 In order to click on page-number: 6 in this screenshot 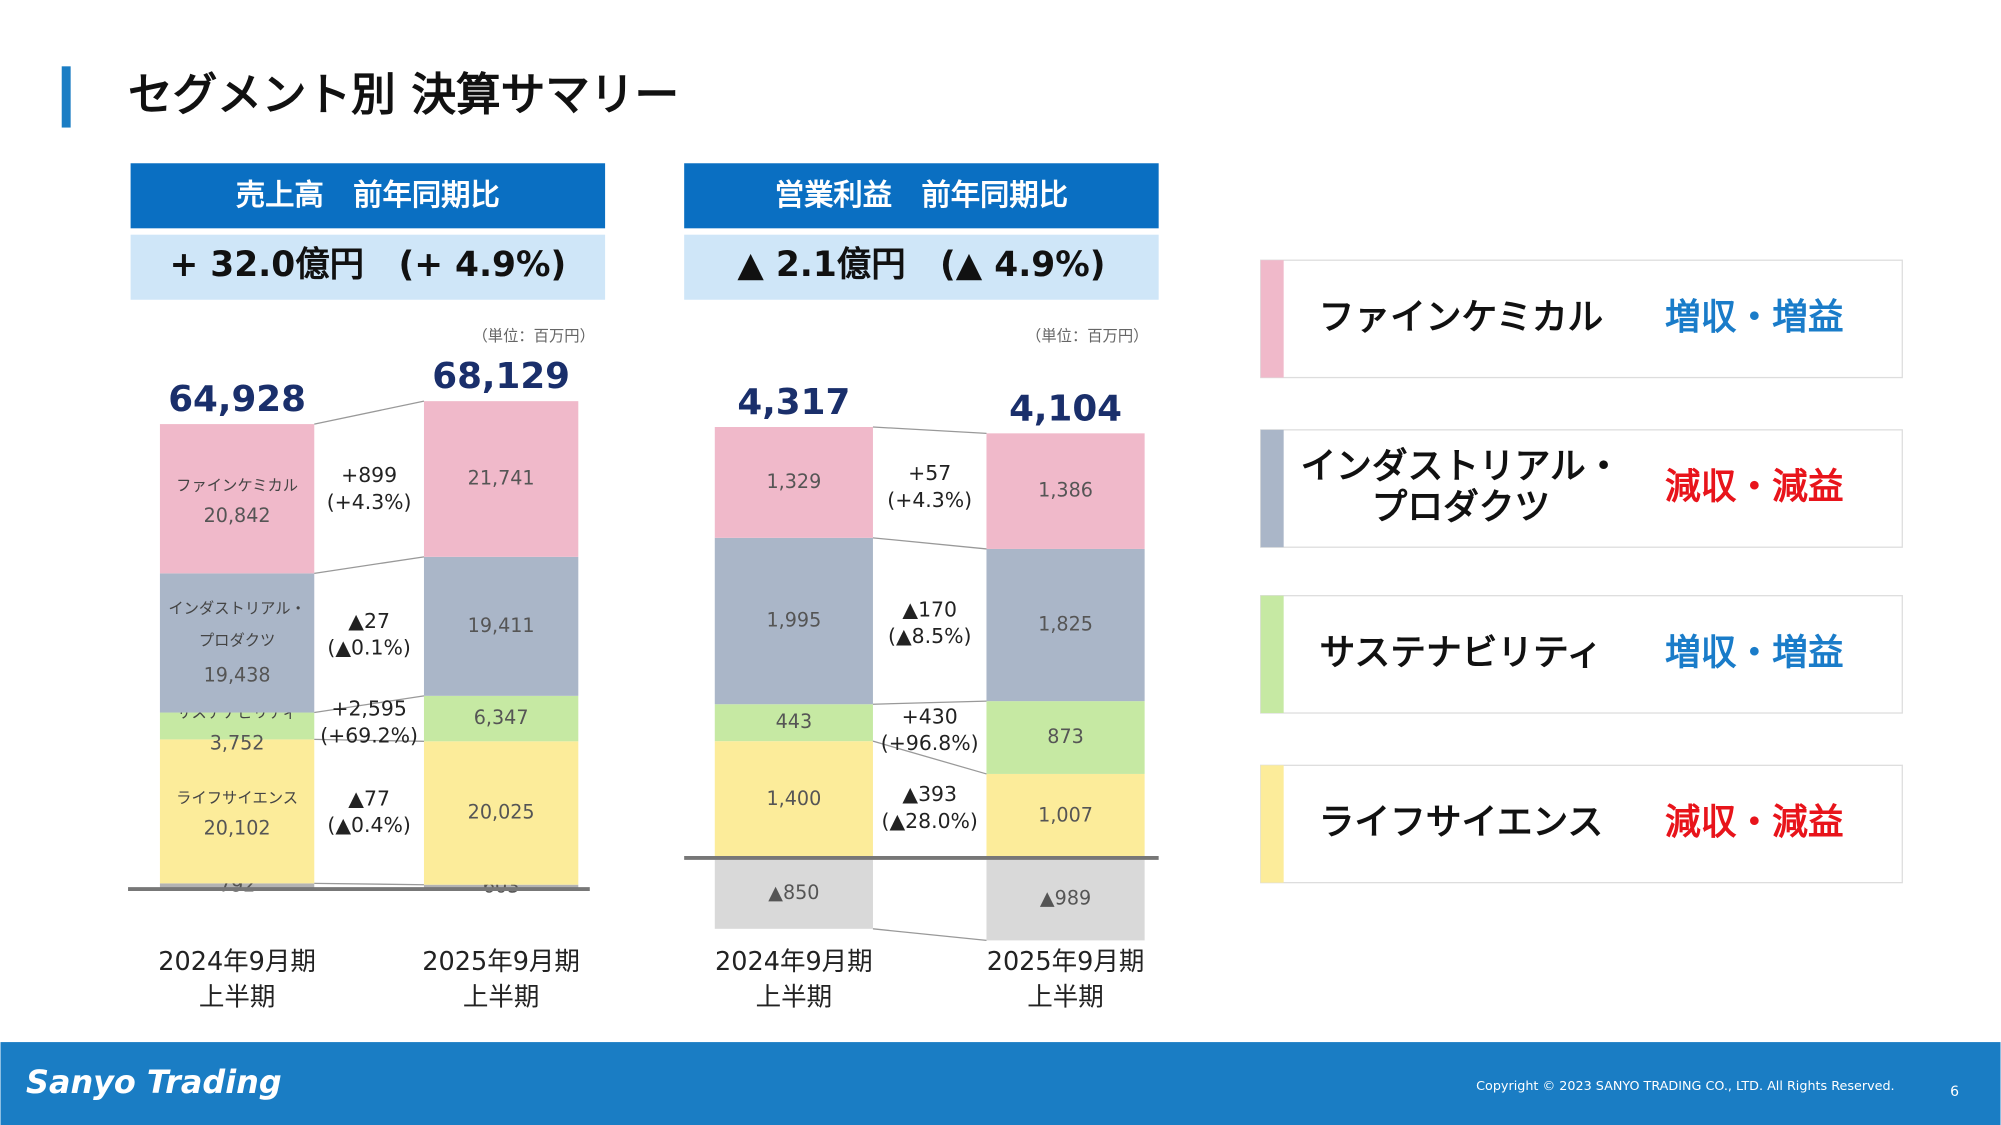, I will do `click(1954, 1092)`.